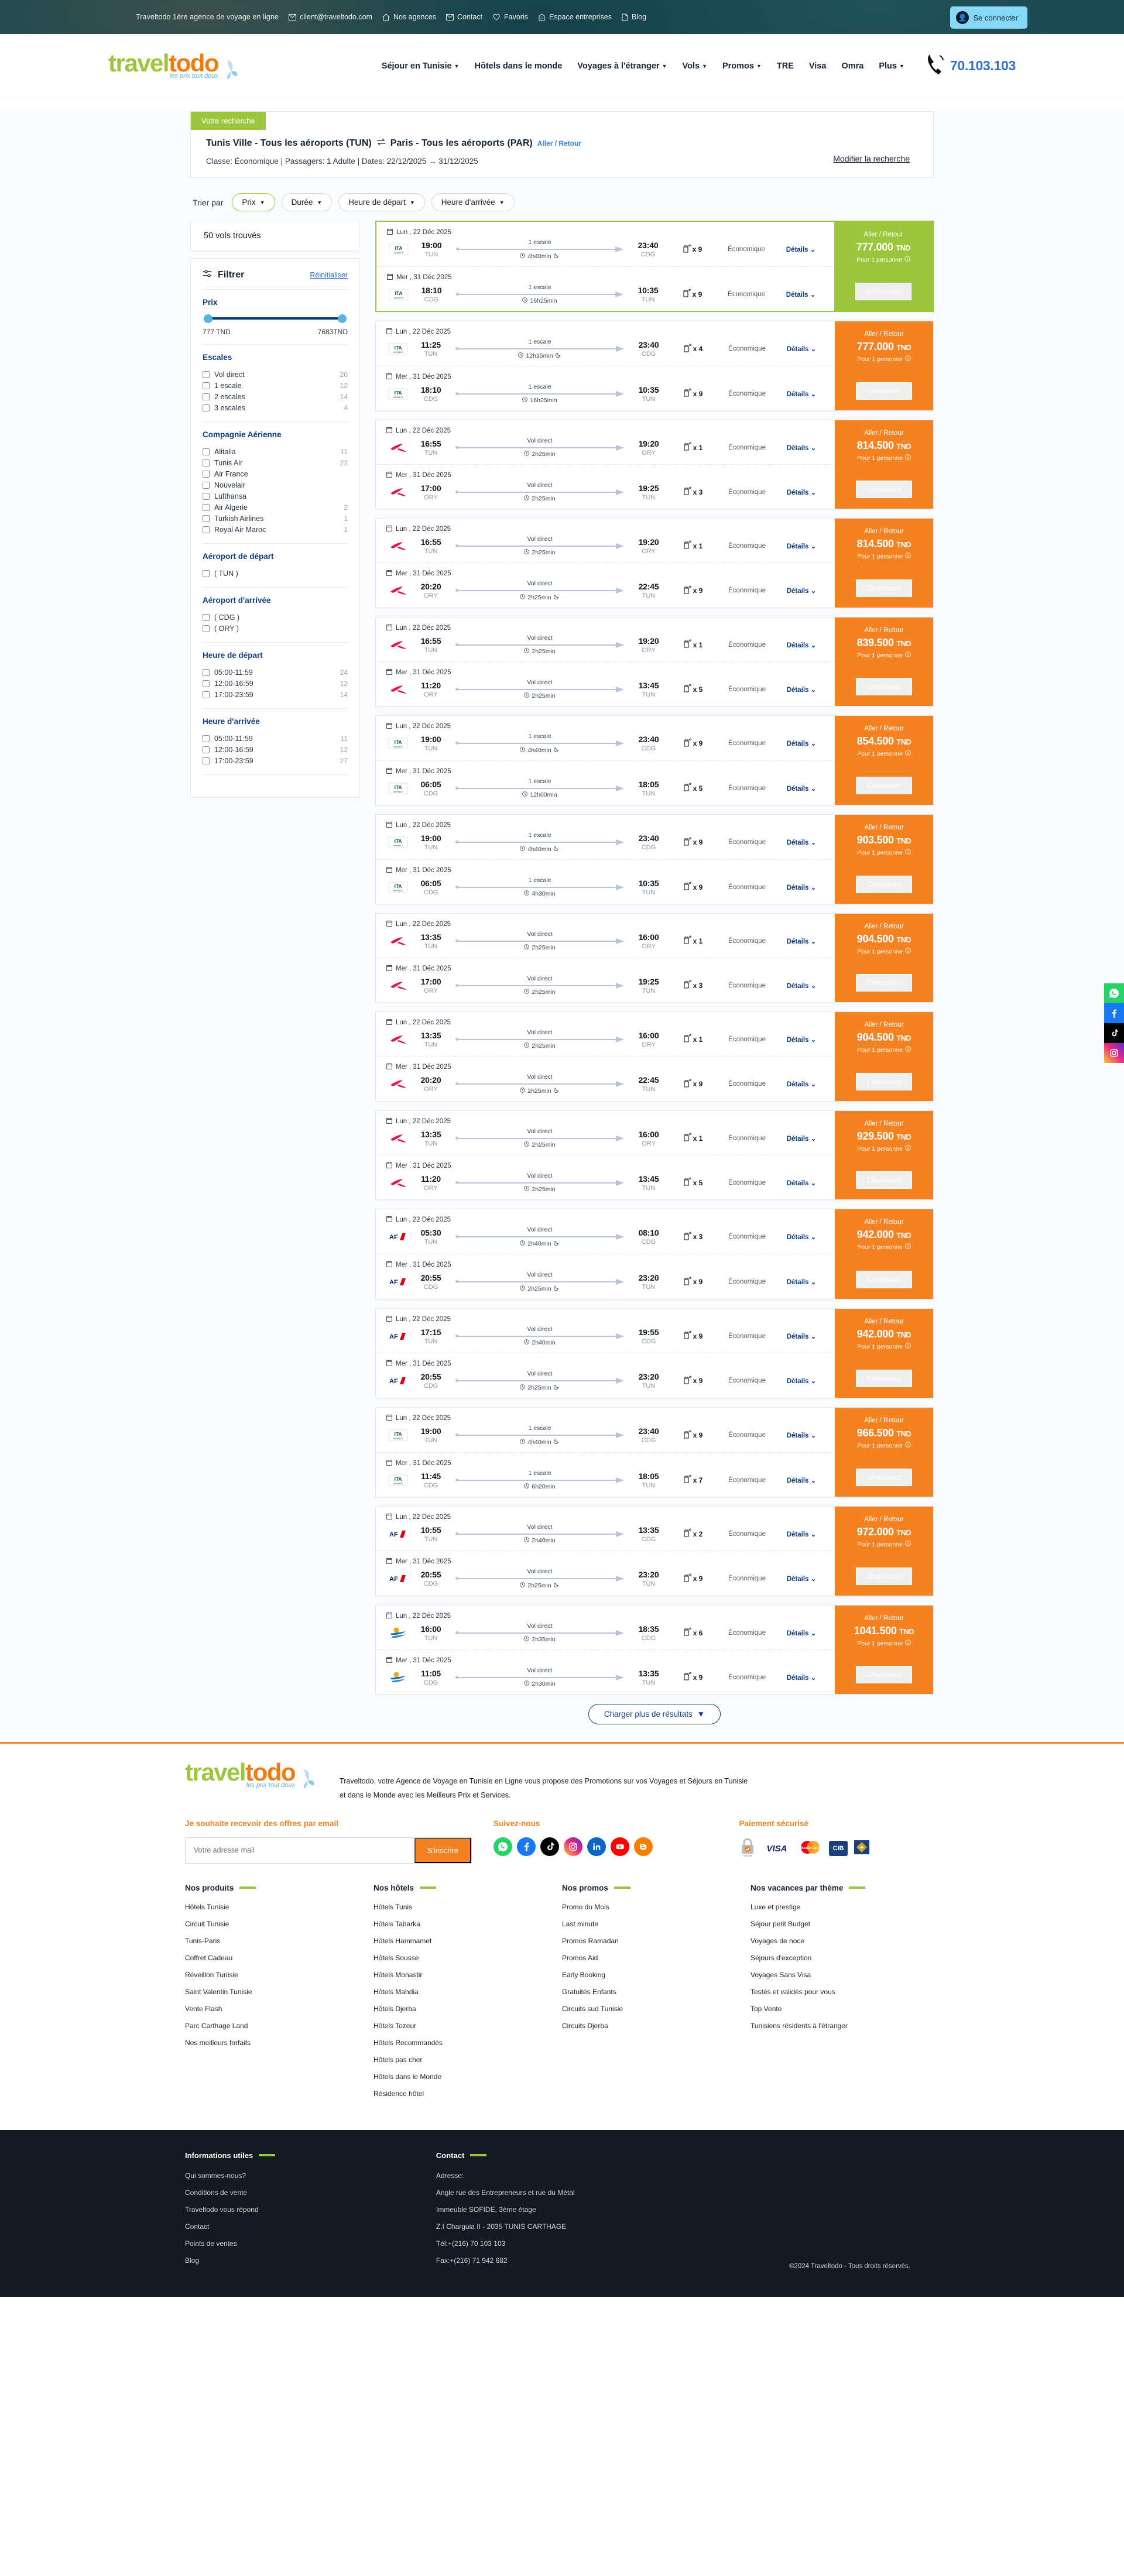 The height and width of the screenshot is (2576, 1124). Describe the element at coordinates (393, 1907) in the screenshot. I see `footer-link: Hôtels Tunis` at that location.